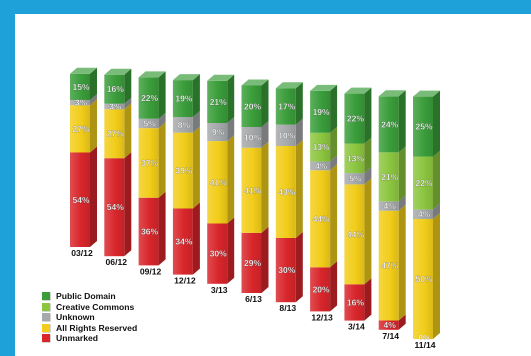  I want to click on data-label-unmarked-09-12: 36%, so click(149, 232).